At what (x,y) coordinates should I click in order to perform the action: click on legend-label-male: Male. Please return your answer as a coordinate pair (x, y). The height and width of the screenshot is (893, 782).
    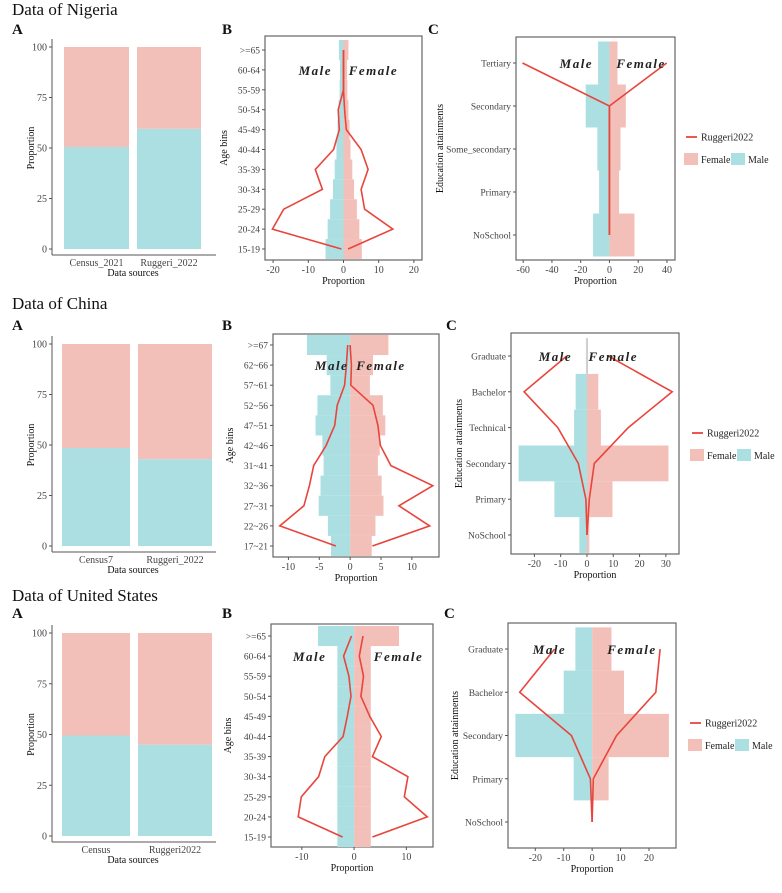
    Looking at the image, I should click on (758, 160).